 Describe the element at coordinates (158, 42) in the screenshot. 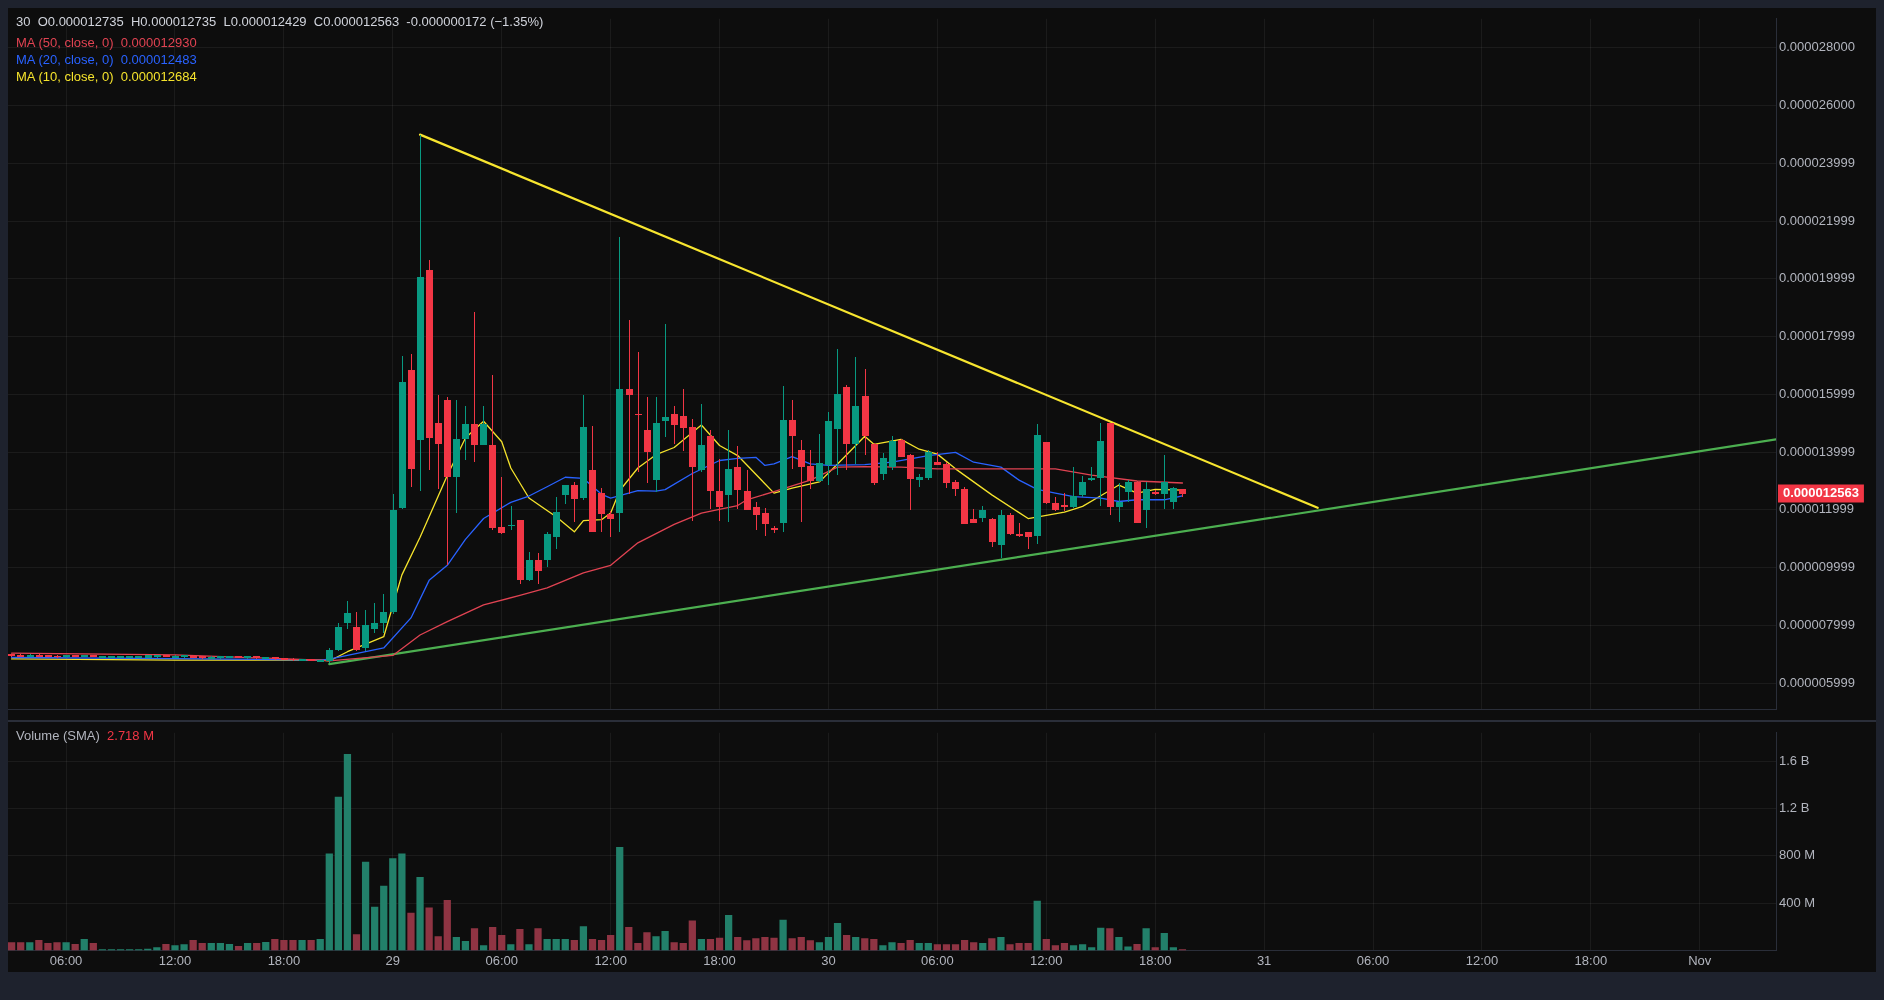

I see `annotation: 0.000012930` at that location.